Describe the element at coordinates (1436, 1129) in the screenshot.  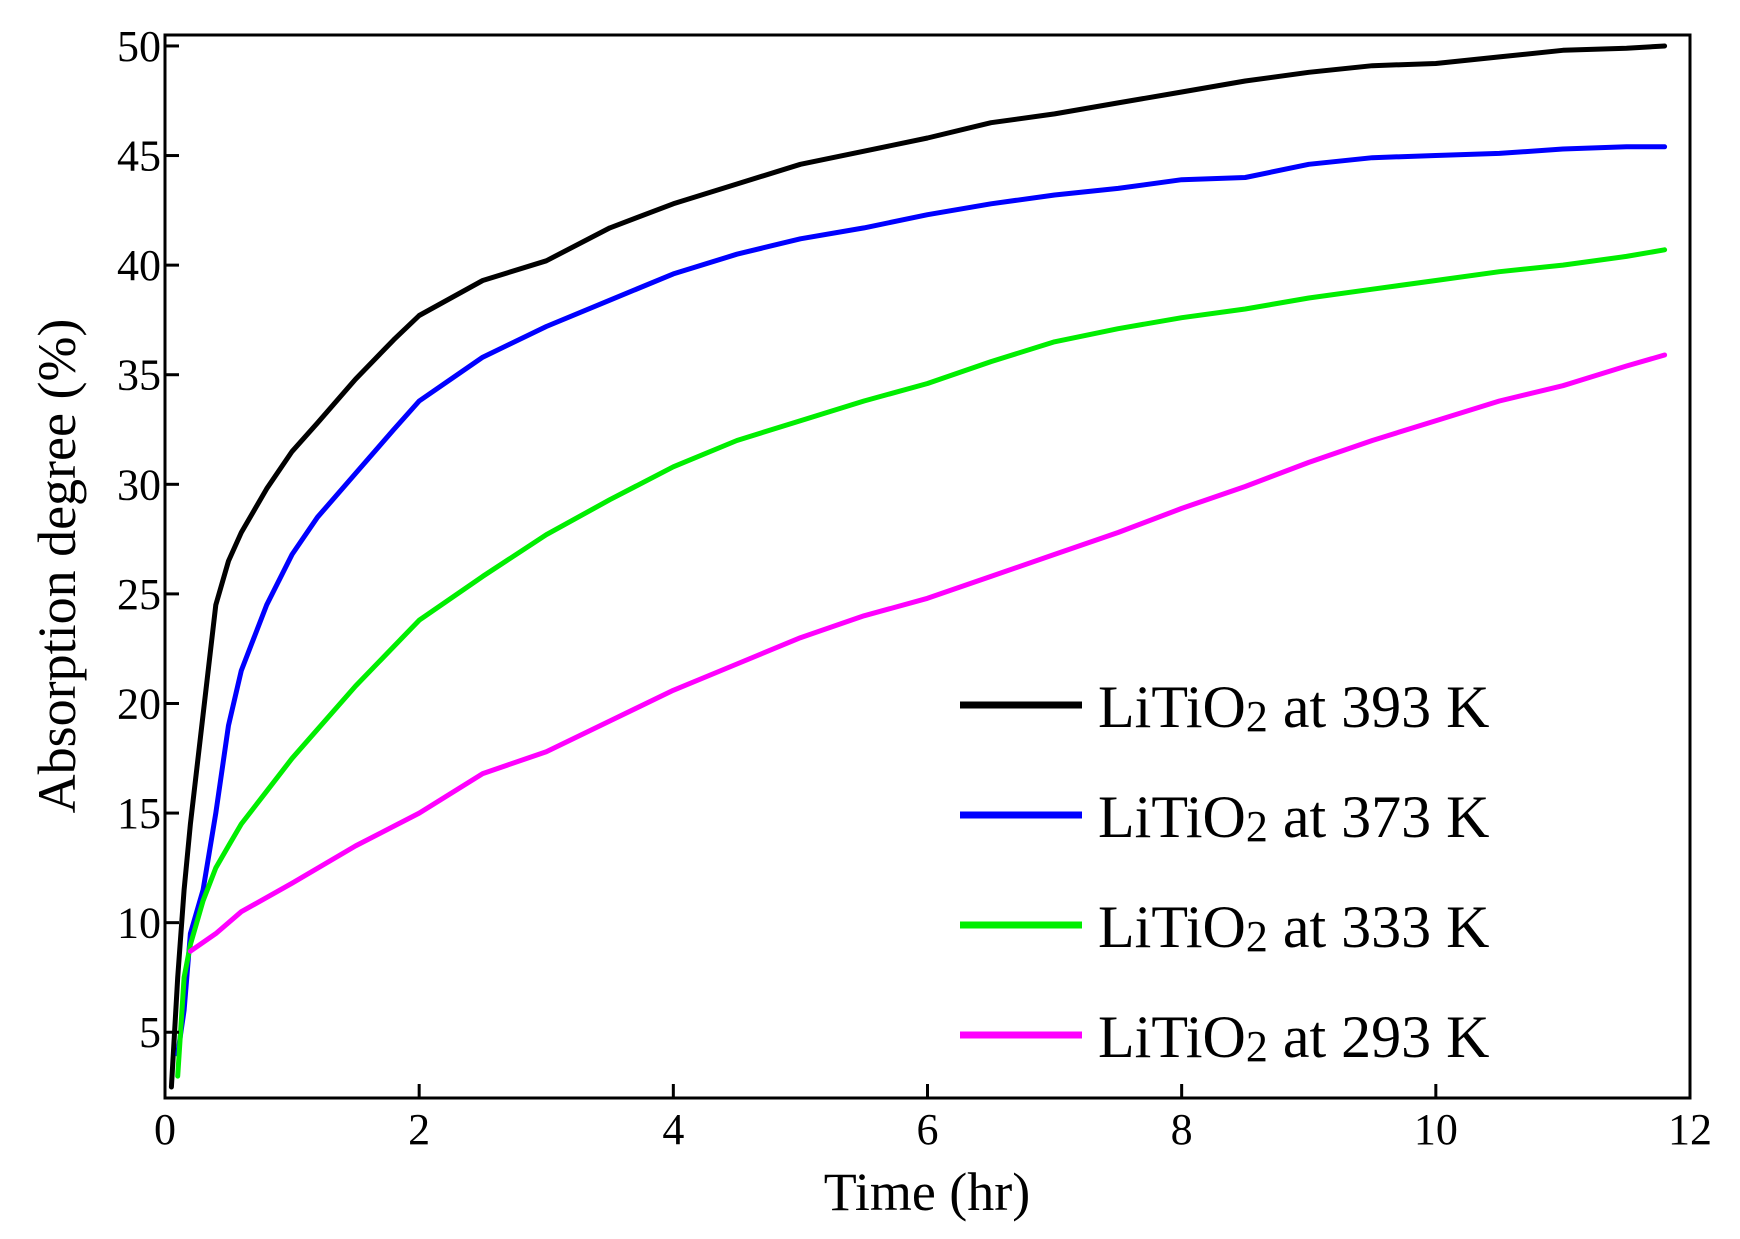
I see `x-tick-label: 10` at that location.